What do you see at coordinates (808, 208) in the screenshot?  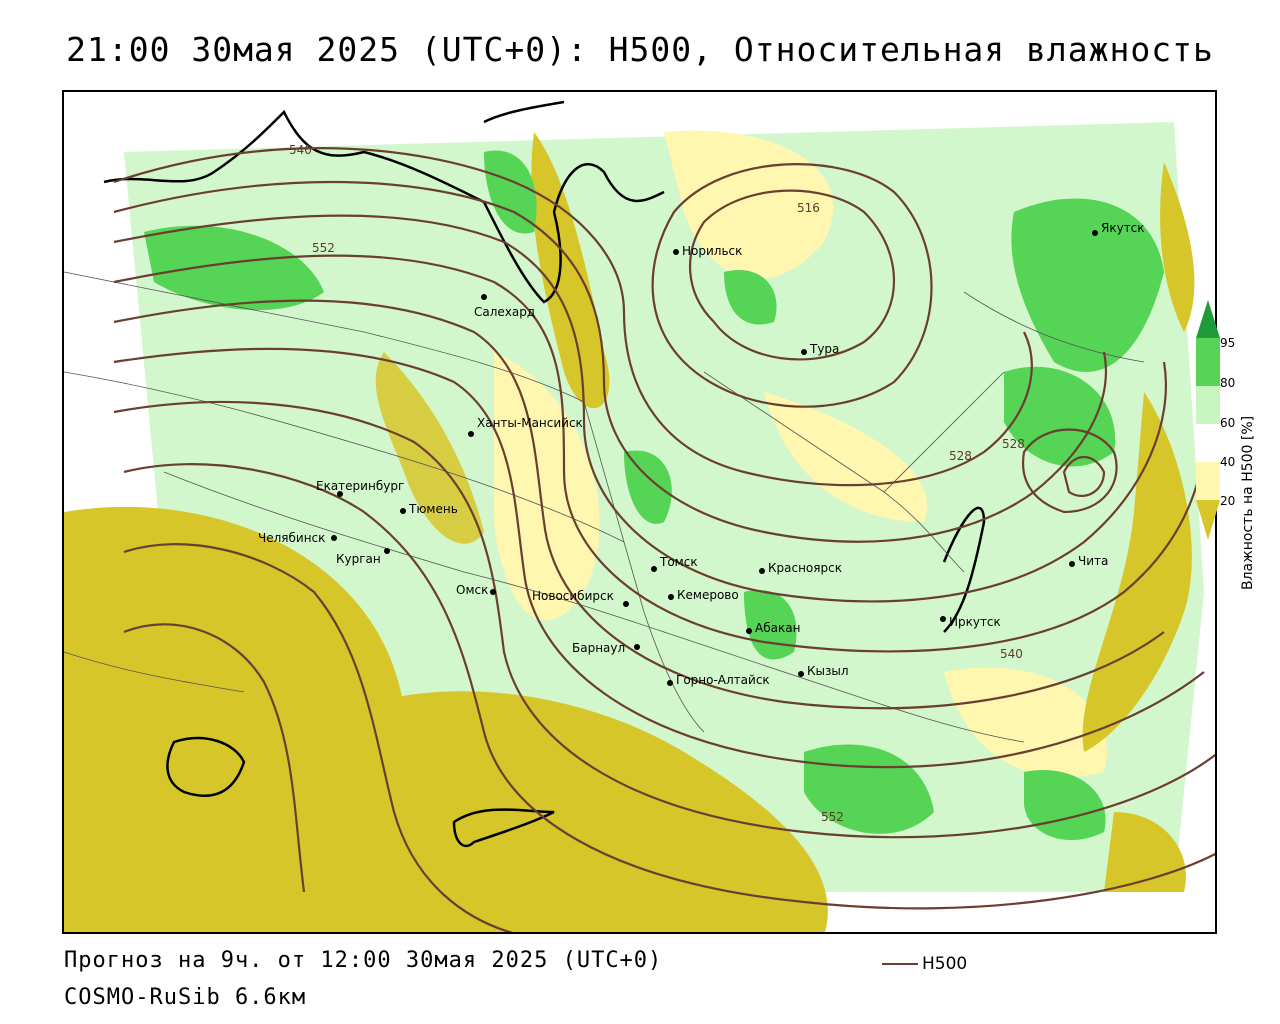 I see `contour-label: 516` at bounding box center [808, 208].